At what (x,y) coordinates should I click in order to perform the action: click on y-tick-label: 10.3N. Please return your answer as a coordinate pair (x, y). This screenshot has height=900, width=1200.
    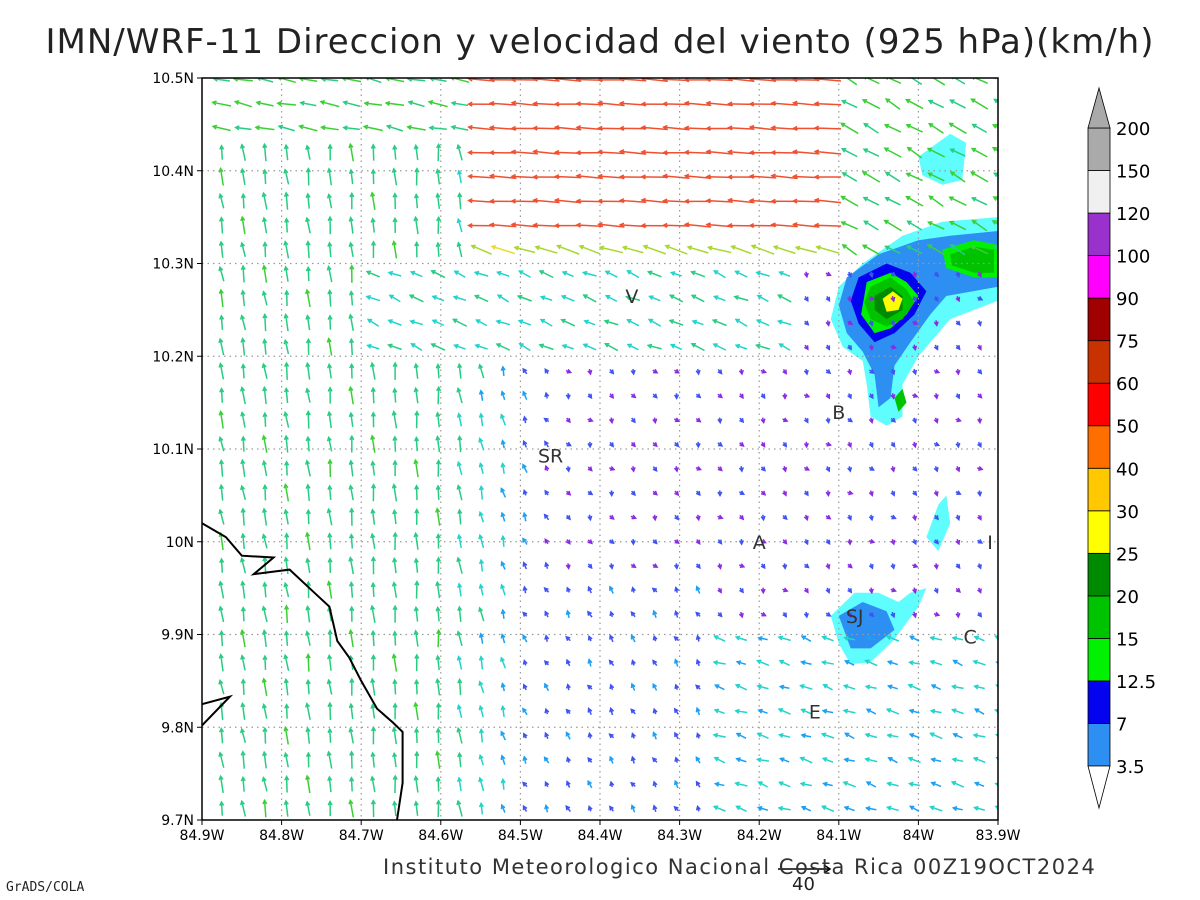
    Looking at the image, I should click on (173, 265).